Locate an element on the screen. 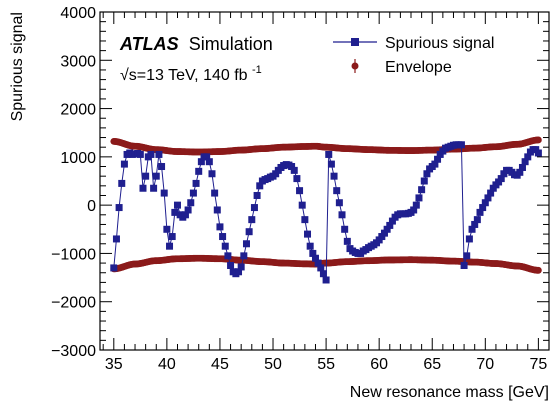 This screenshot has height=402, width=559. legend-spurious-text: Spurious signal is located at coordinates (439, 43).